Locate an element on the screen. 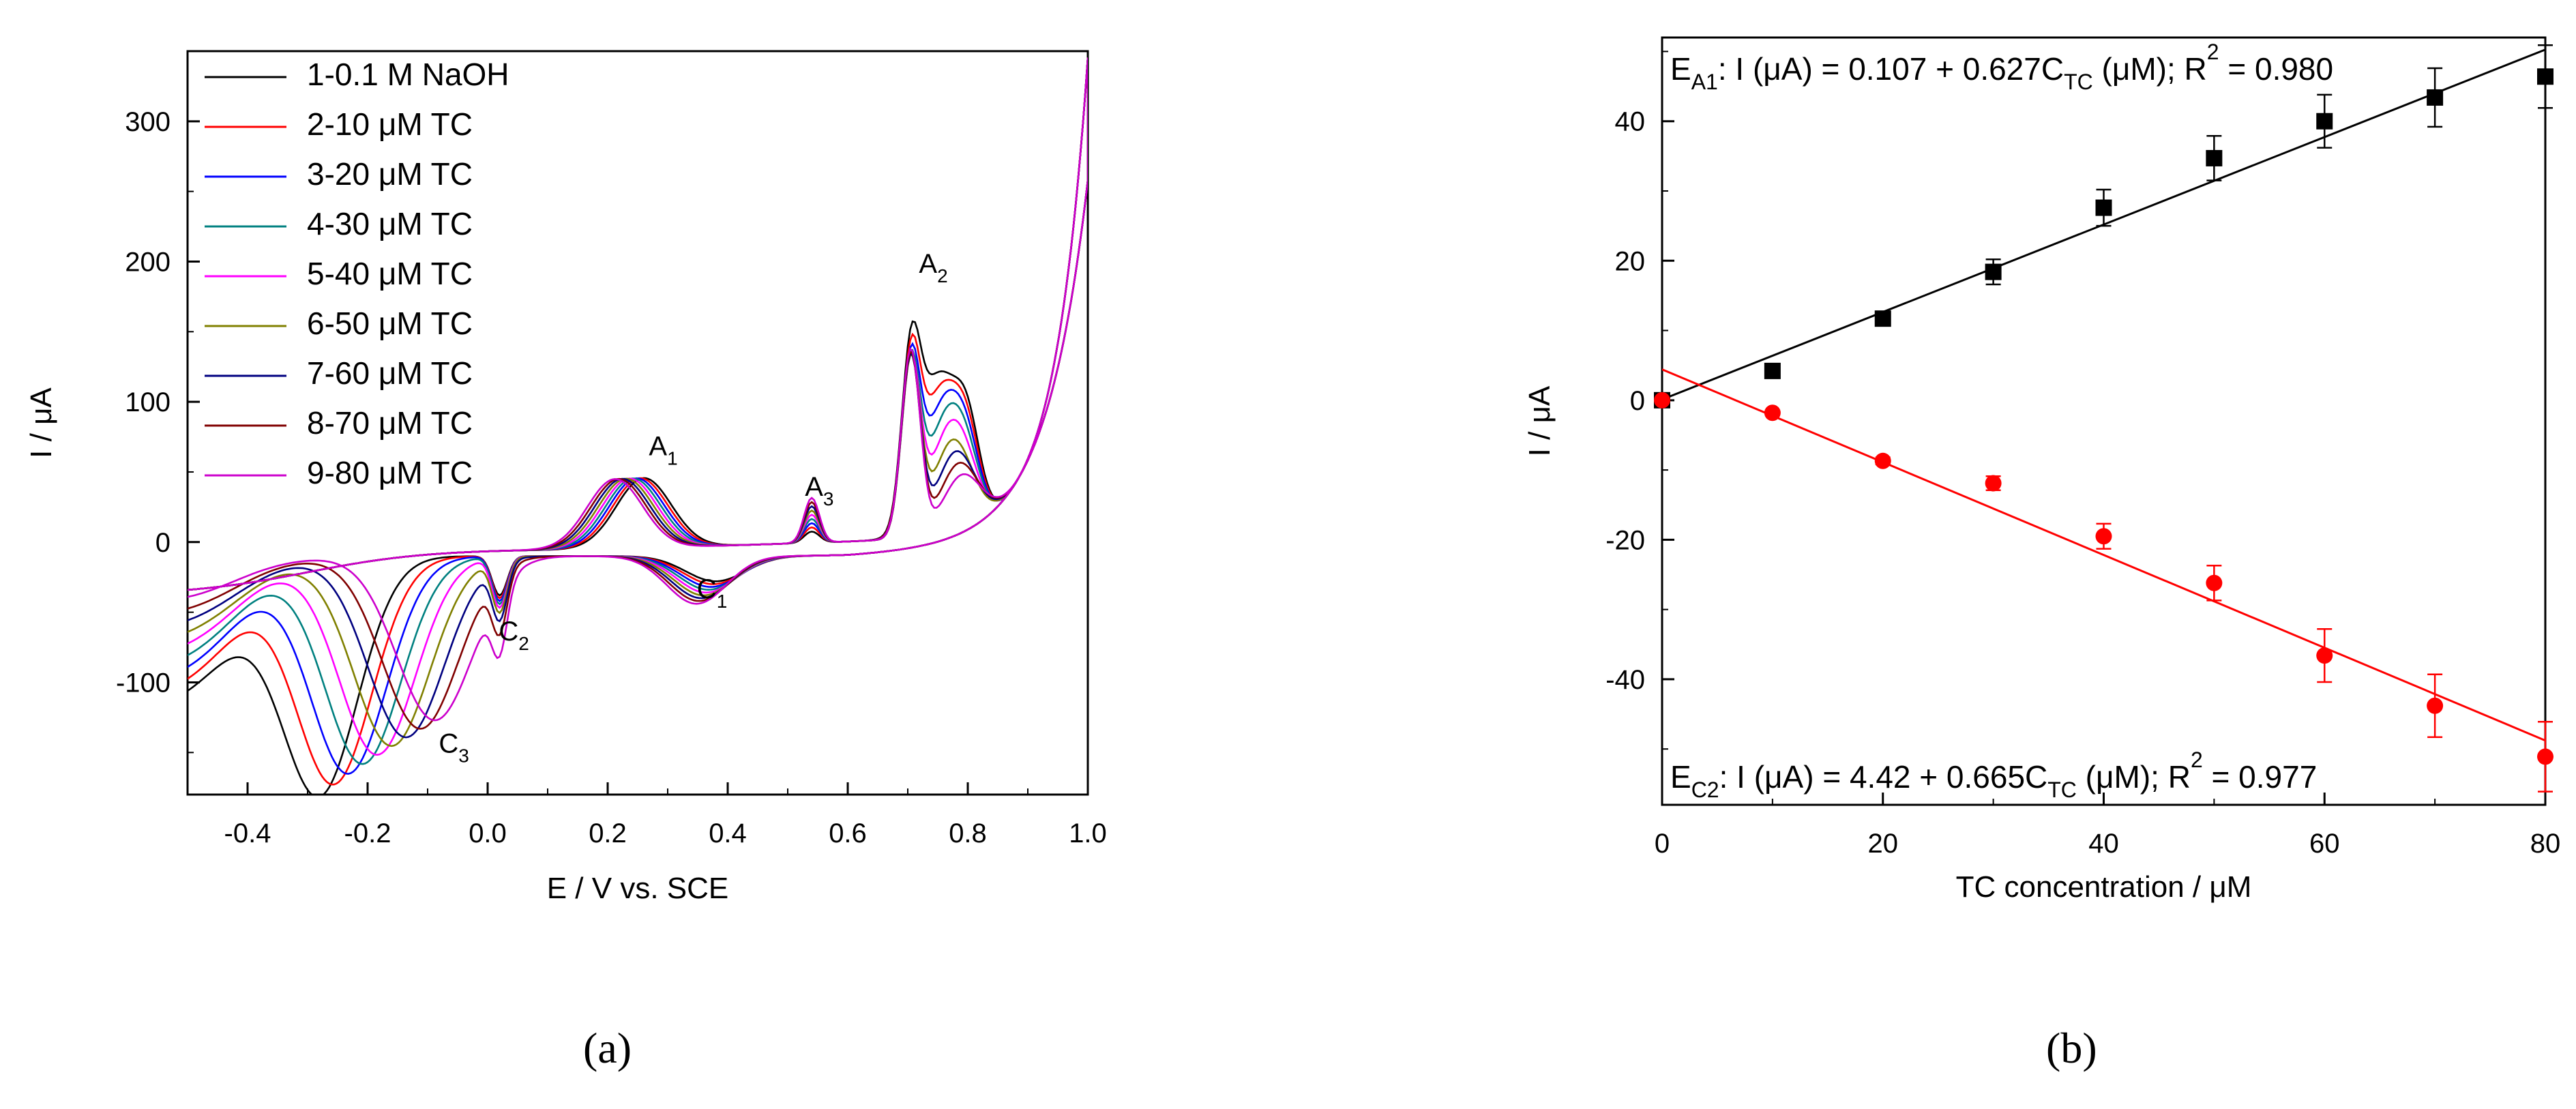 This screenshot has height=1109, width=2576. y-tick-label: 100 is located at coordinates (148, 402).